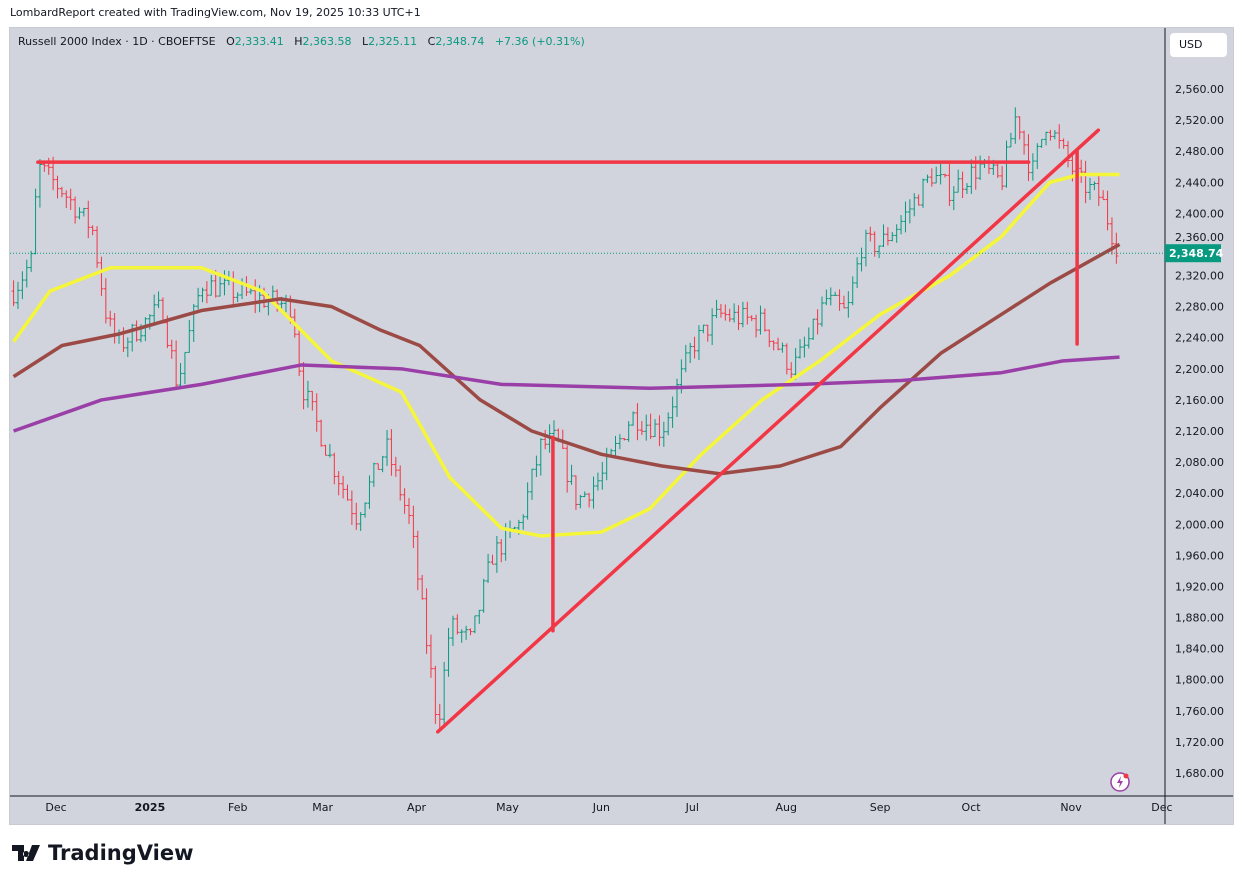 Image resolution: width=1242 pixels, height=883 pixels. Describe the element at coordinates (1199, 773) in the screenshot. I see `y-tick-label: 1,680.00` at that location.